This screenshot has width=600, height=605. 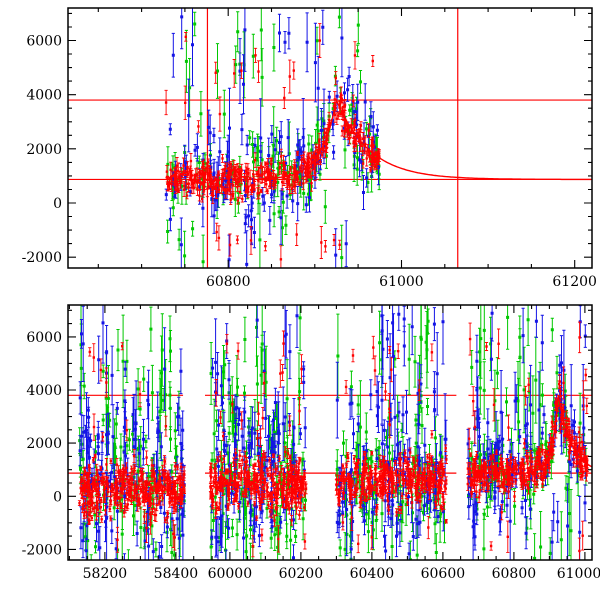 I want to click on x-tick-label: 60600, so click(x=443, y=574).